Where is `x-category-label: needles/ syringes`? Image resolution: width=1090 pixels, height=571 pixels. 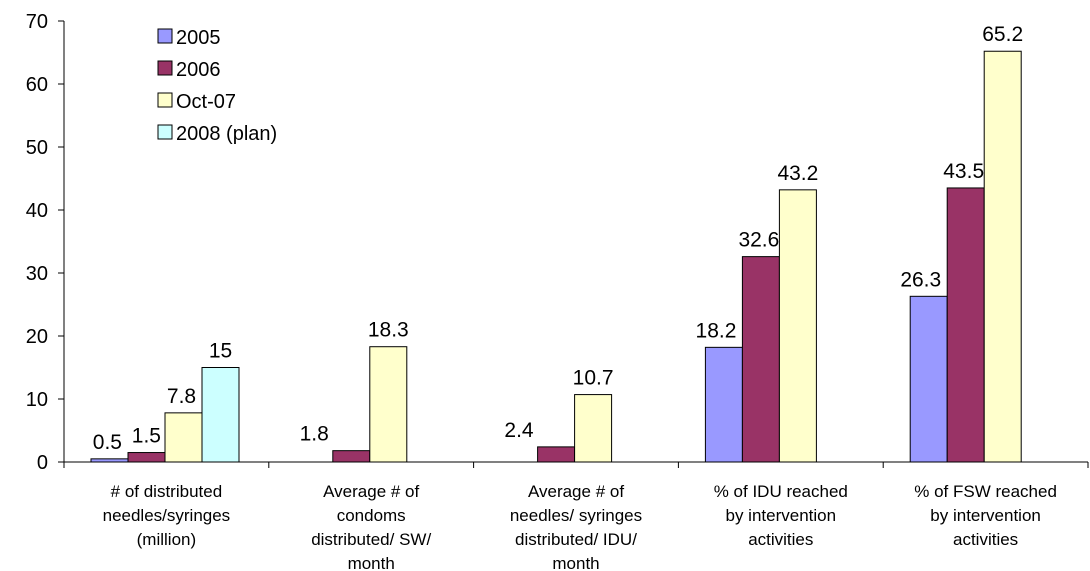
x-category-label: needles/ syringes is located at coordinates (576, 515).